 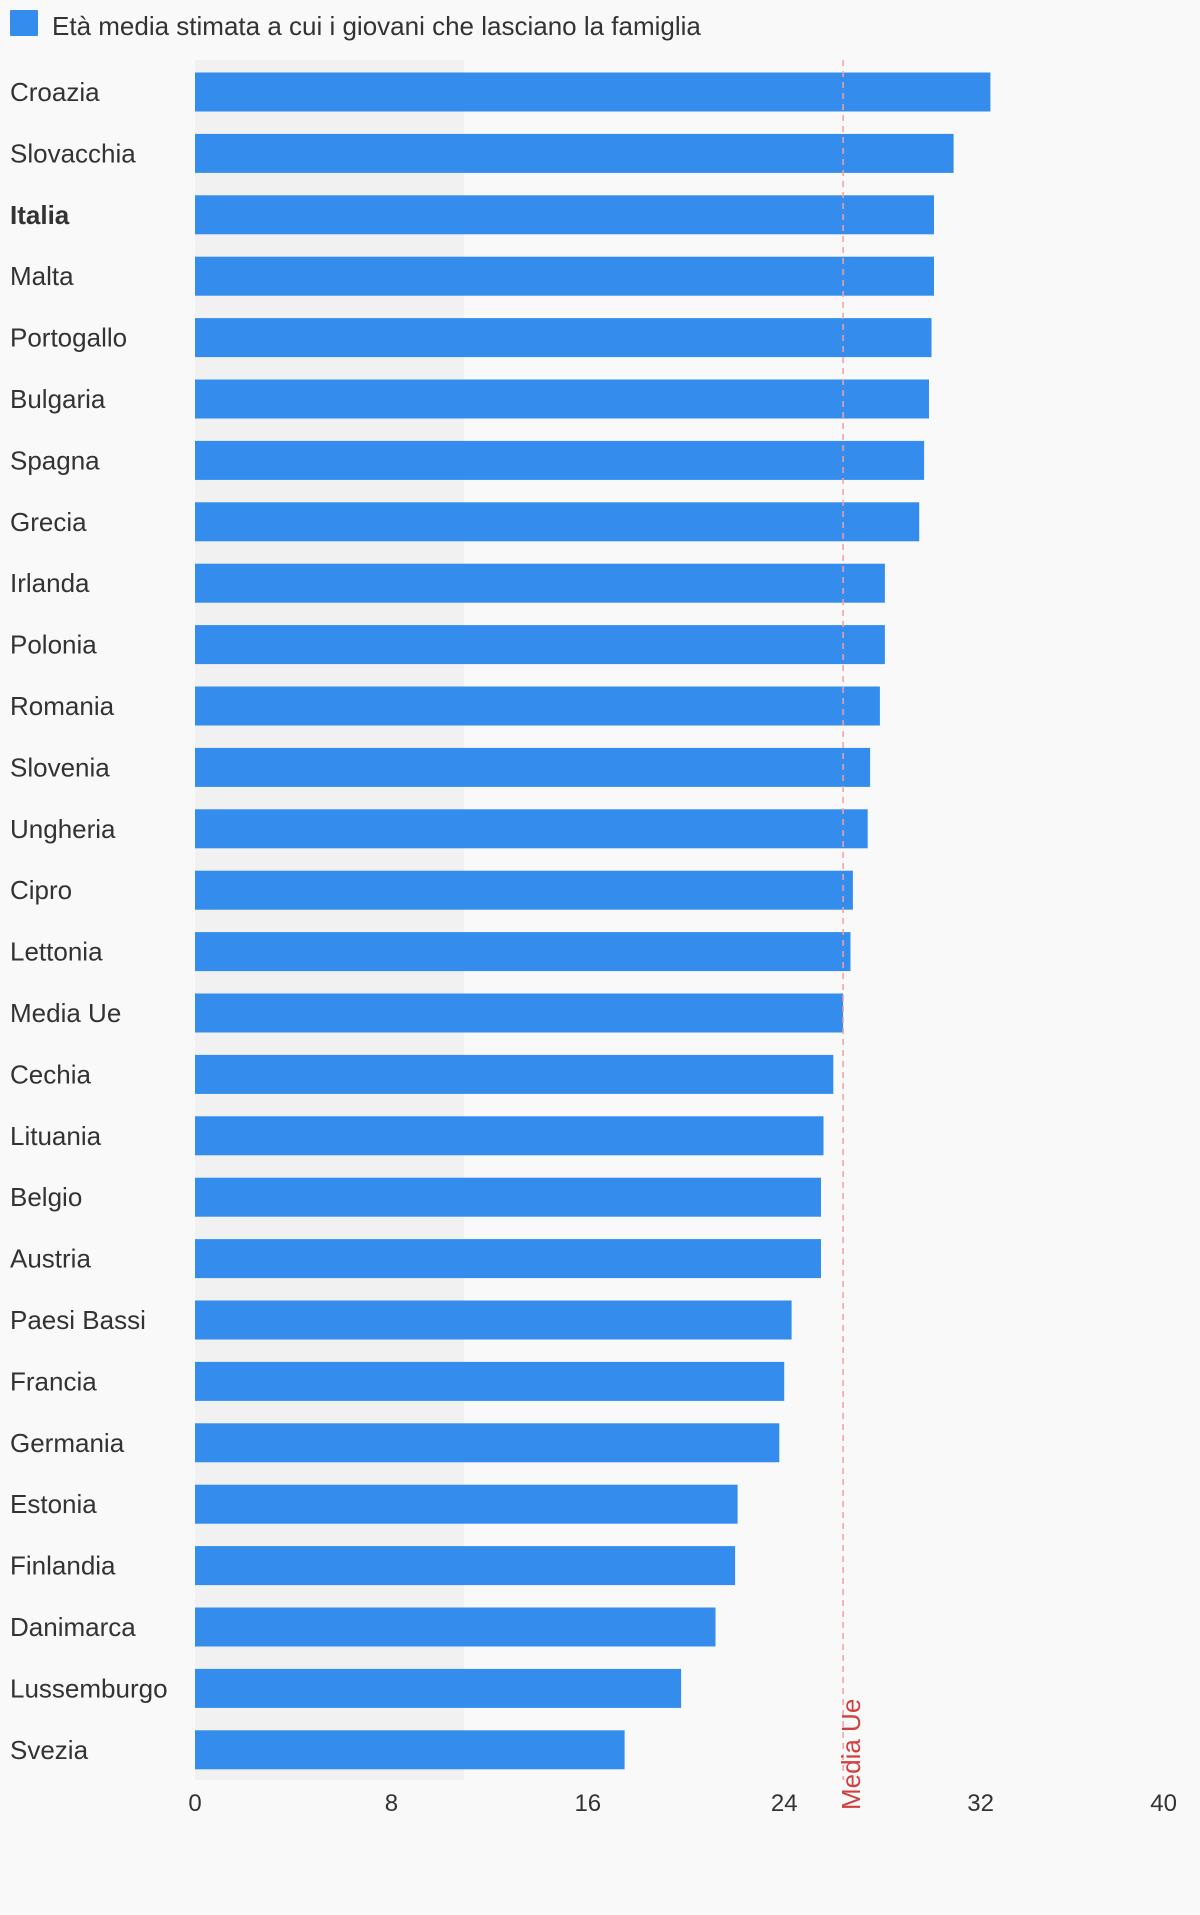 What do you see at coordinates (564, 276) in the screenshot?
I see `bar-malta` at bounding box center [564, 276].